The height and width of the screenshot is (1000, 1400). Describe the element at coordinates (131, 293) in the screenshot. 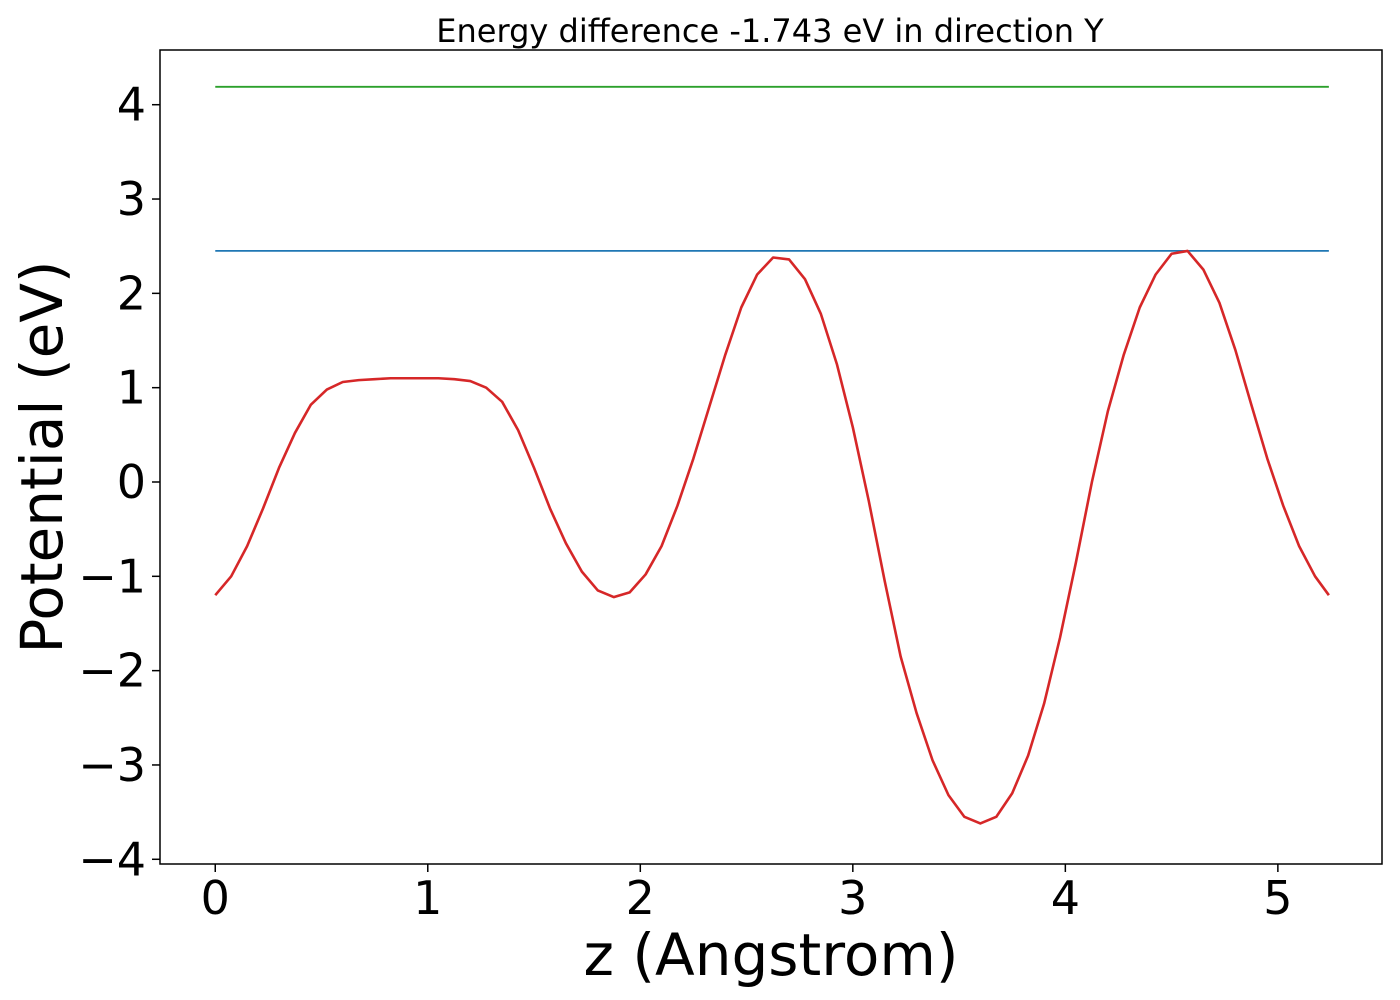

I see `y-tick-label: 2` at that location.